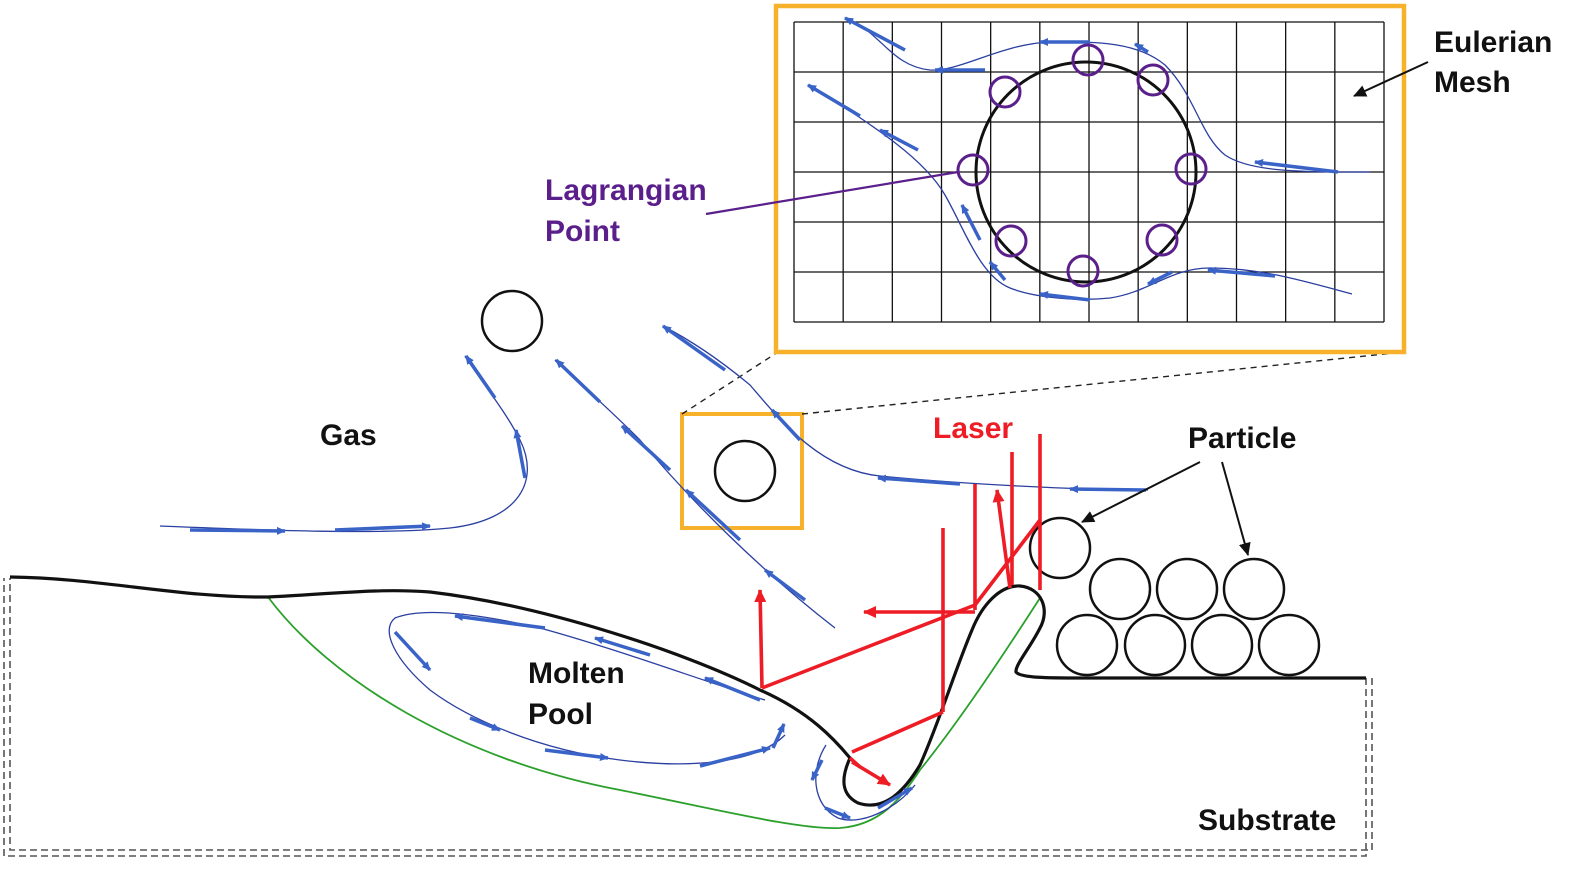  I want to click on immersed-particle-boundary, so click(1086, 172).